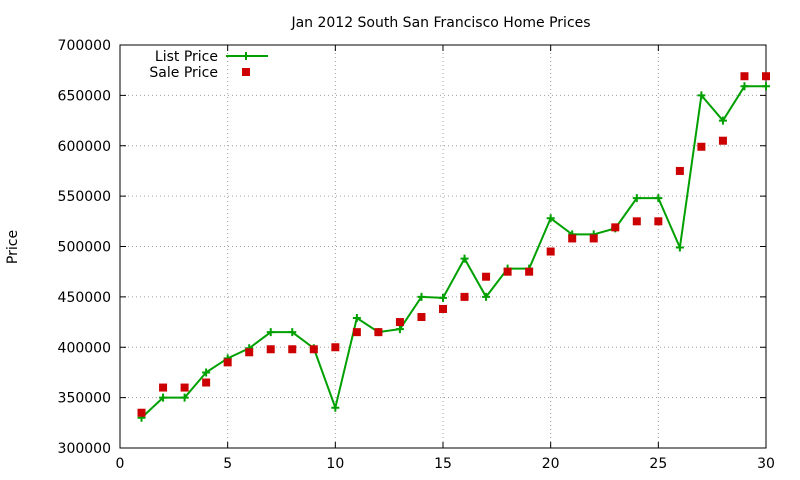 Image resolution: width=800 pixels, height=480 pixels. What do you see at coordinates (84, 348) in the screenshot?
I see `y-tick-label: 400000` at bounding box center [84, 348].